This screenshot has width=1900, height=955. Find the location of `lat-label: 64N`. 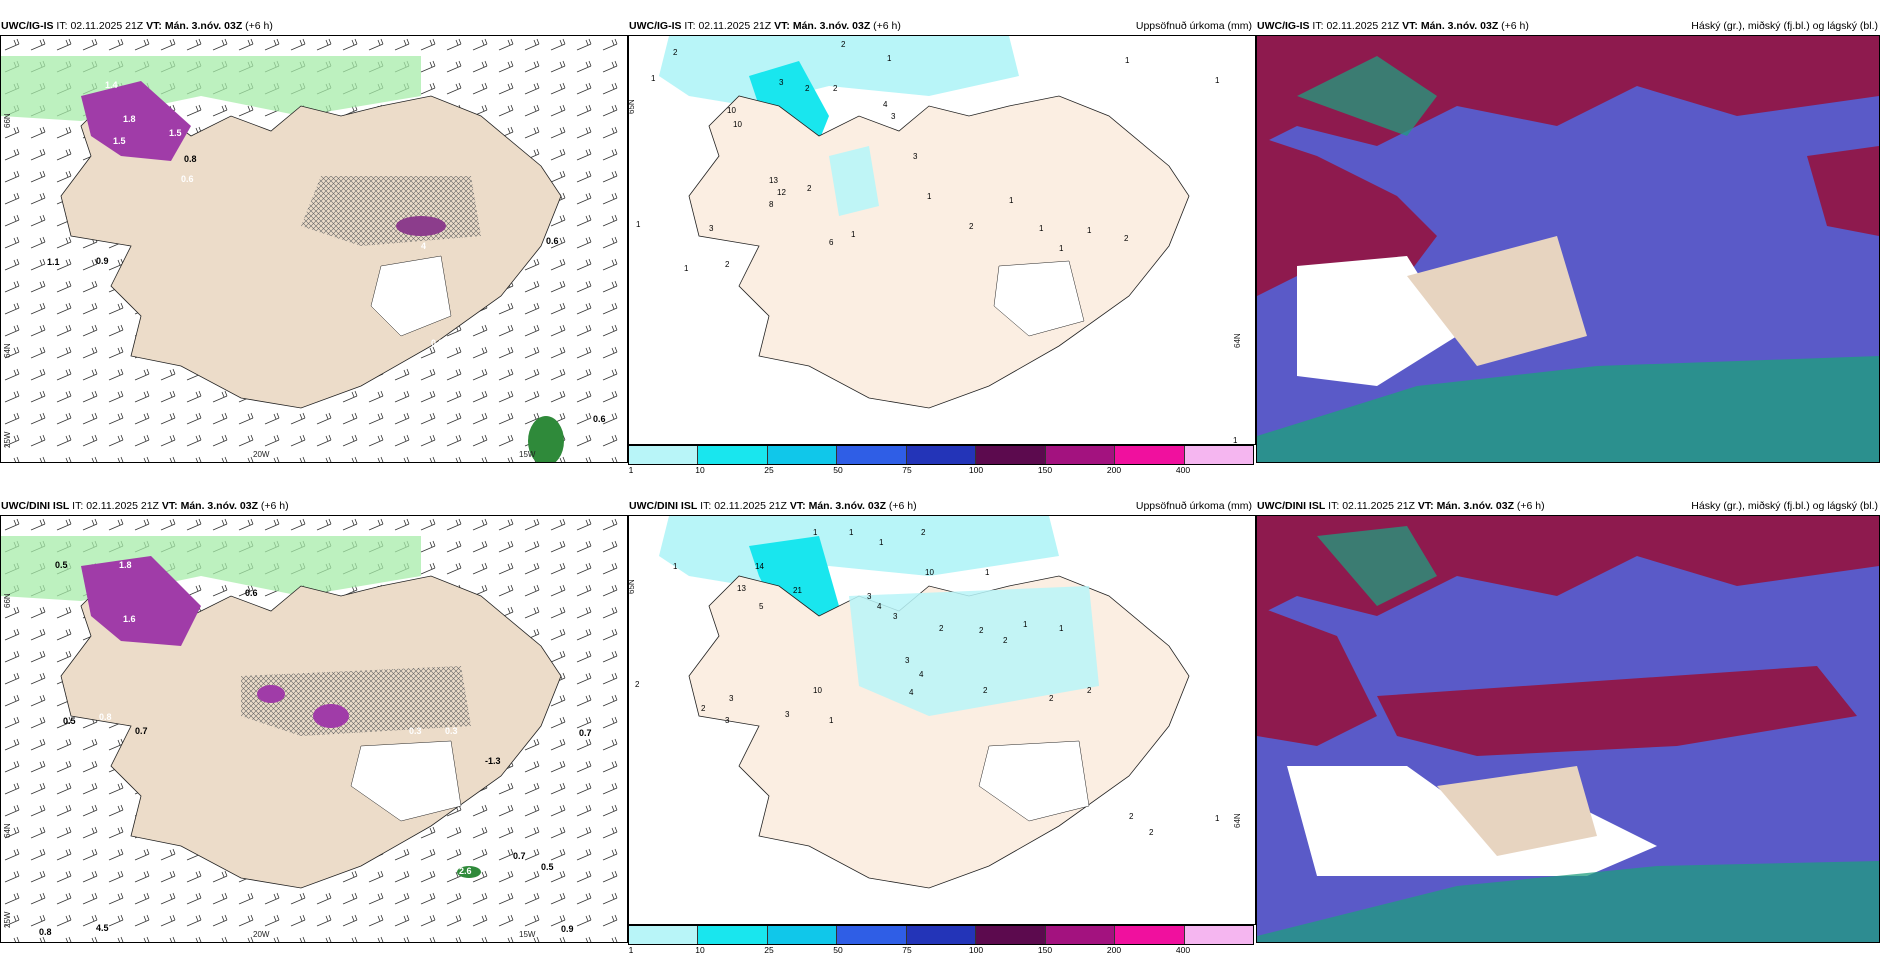

lat-label: 64N is located at coordinates (7, 830).